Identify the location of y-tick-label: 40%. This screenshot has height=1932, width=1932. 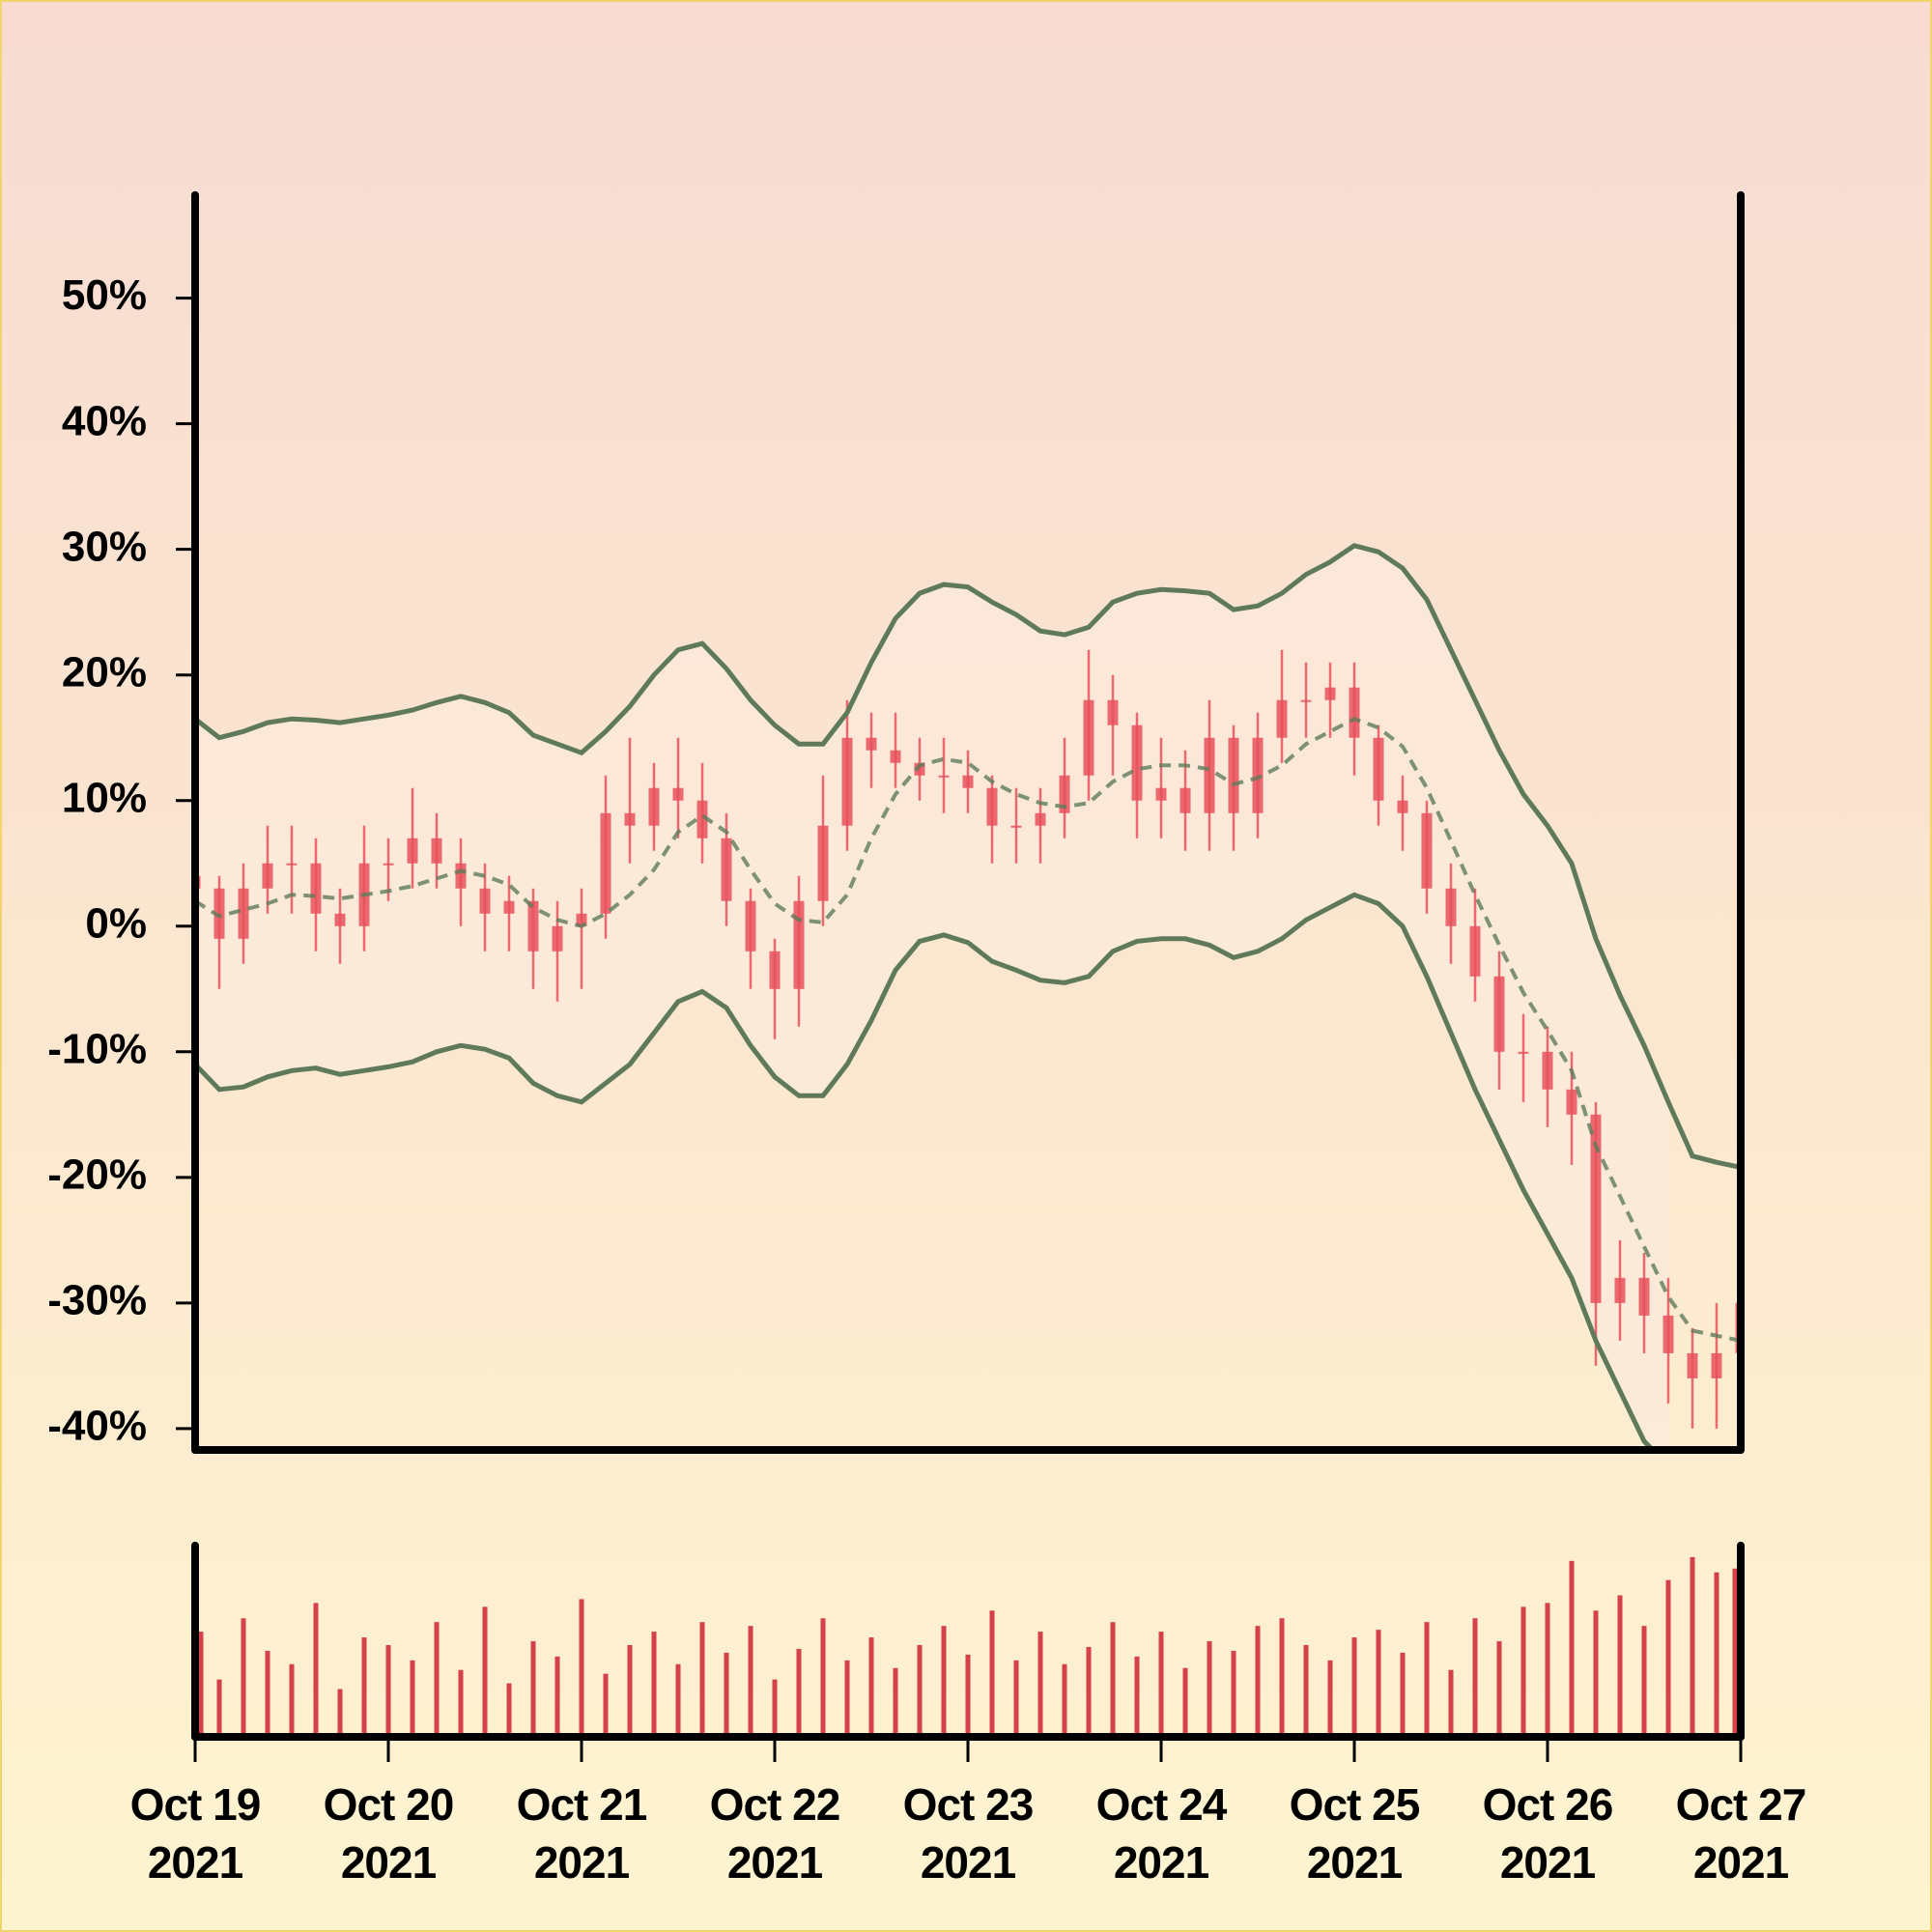
(104, 420).